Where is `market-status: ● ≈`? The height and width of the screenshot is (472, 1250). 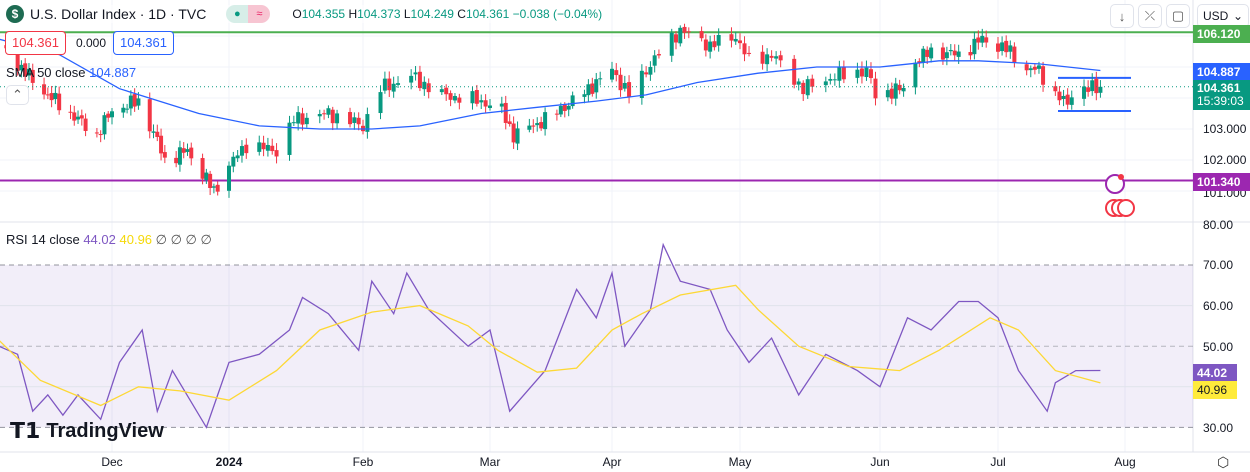
market-status: ● ≈ is located at coordinates (248, 14).